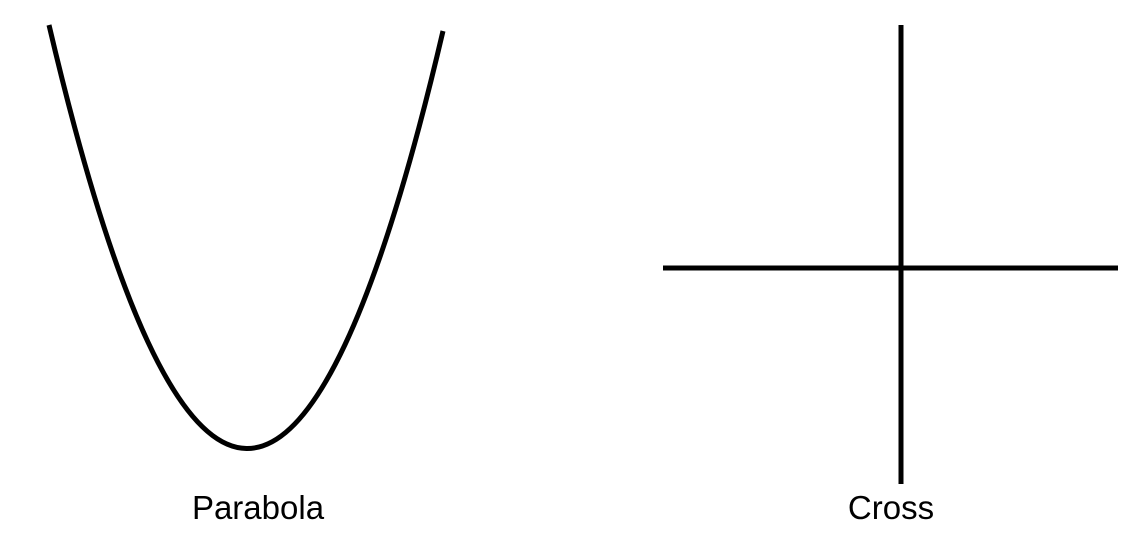 Image resolution: width=1135 pixels, height=553 pixels. What do you see at coordinates (891, 507) in the screenshot?
I see `cross-caption: Cross` at bounding box center [891, 507].